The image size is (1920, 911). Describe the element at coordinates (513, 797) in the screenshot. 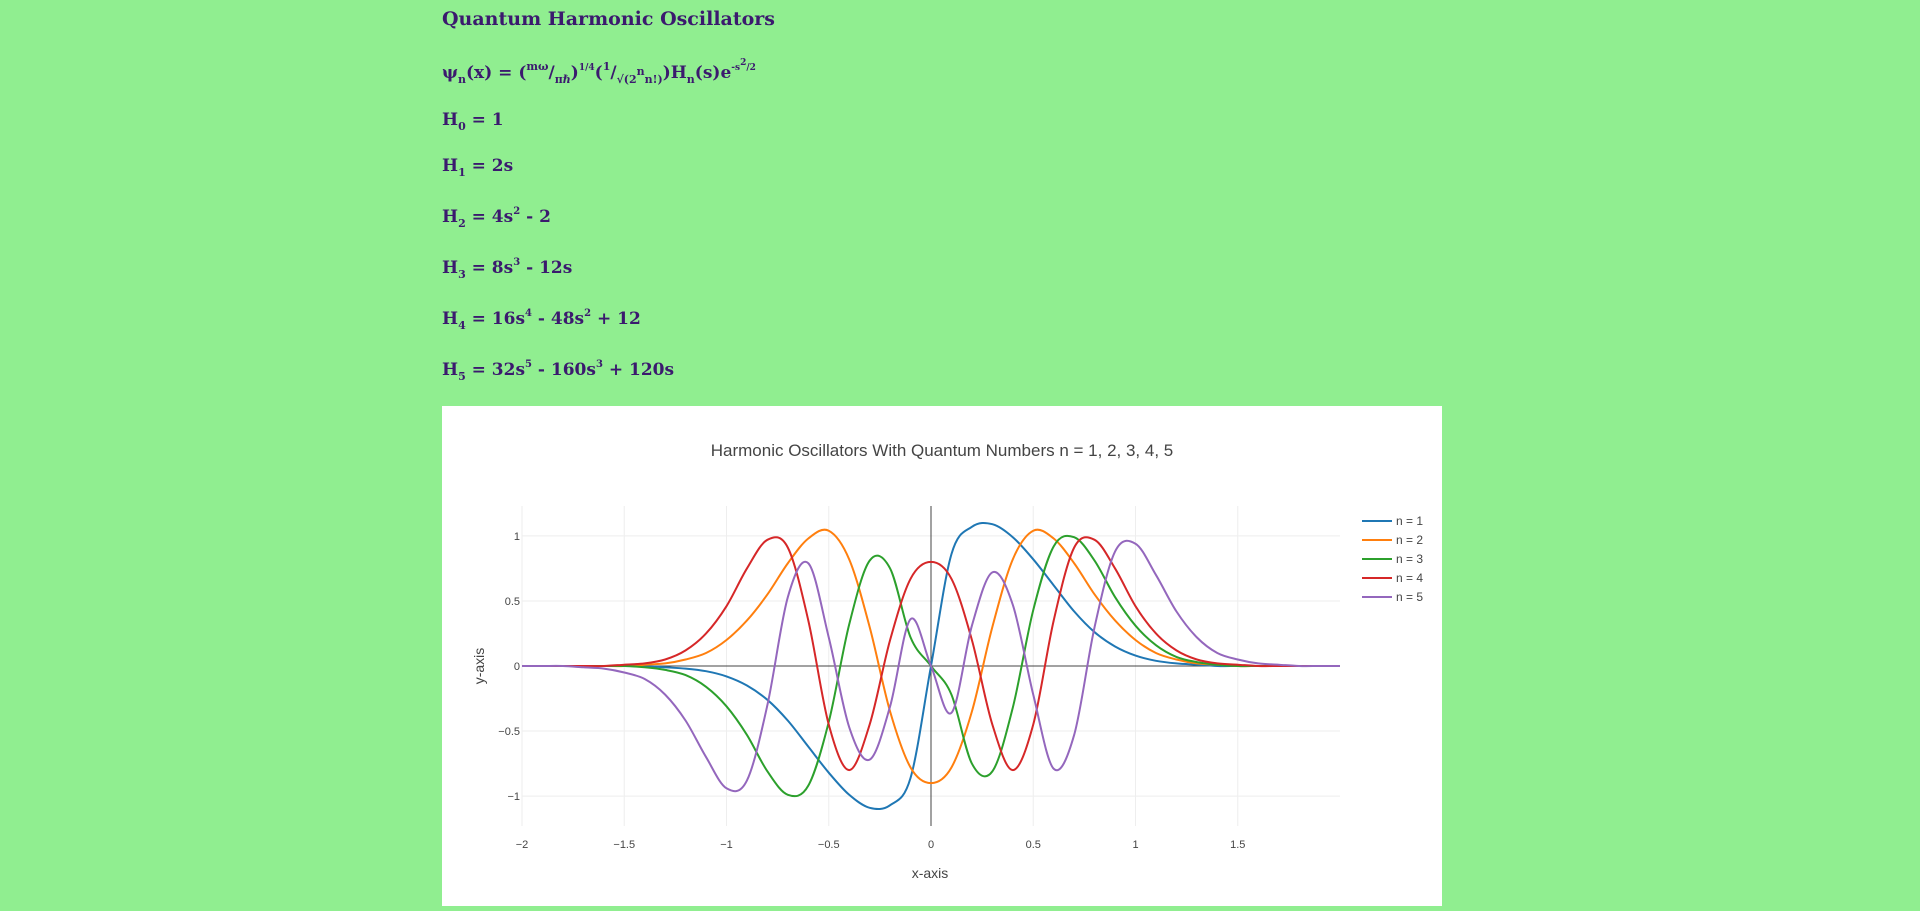

I see `y-tick-label: −1` at that location.